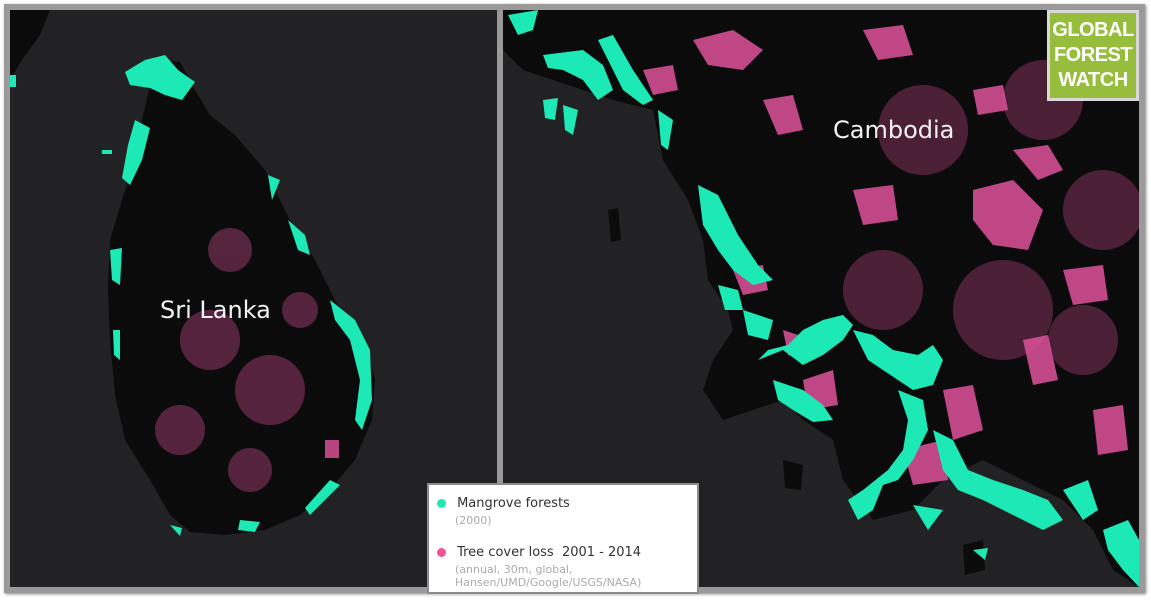  What do you see at coordinates (236, 360) in the screenshot?
I see `loss-texture-sri-lanka` at bounding box center [236, 360].